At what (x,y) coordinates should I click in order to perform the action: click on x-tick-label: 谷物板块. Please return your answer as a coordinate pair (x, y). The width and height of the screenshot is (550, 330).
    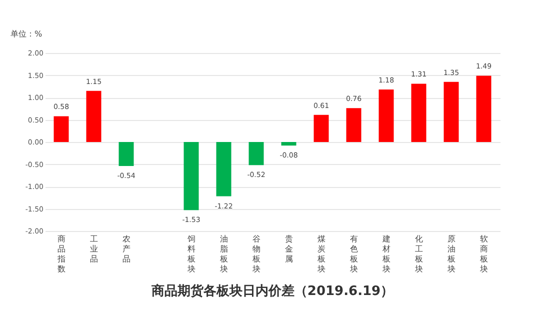
    Looking at the image, I should click on (255, 254).